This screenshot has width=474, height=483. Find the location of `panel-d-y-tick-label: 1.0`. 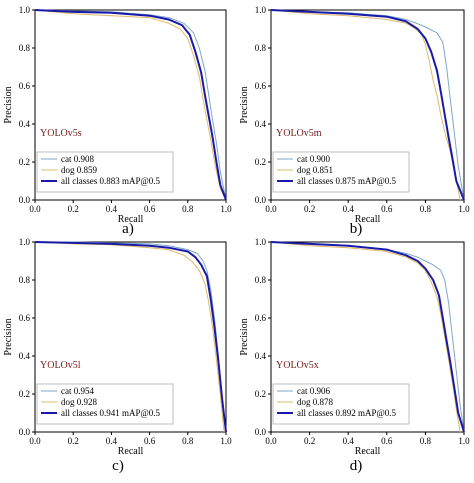

panel-d-y-tick-label: 1.0 is located at coordinates (261, 242).